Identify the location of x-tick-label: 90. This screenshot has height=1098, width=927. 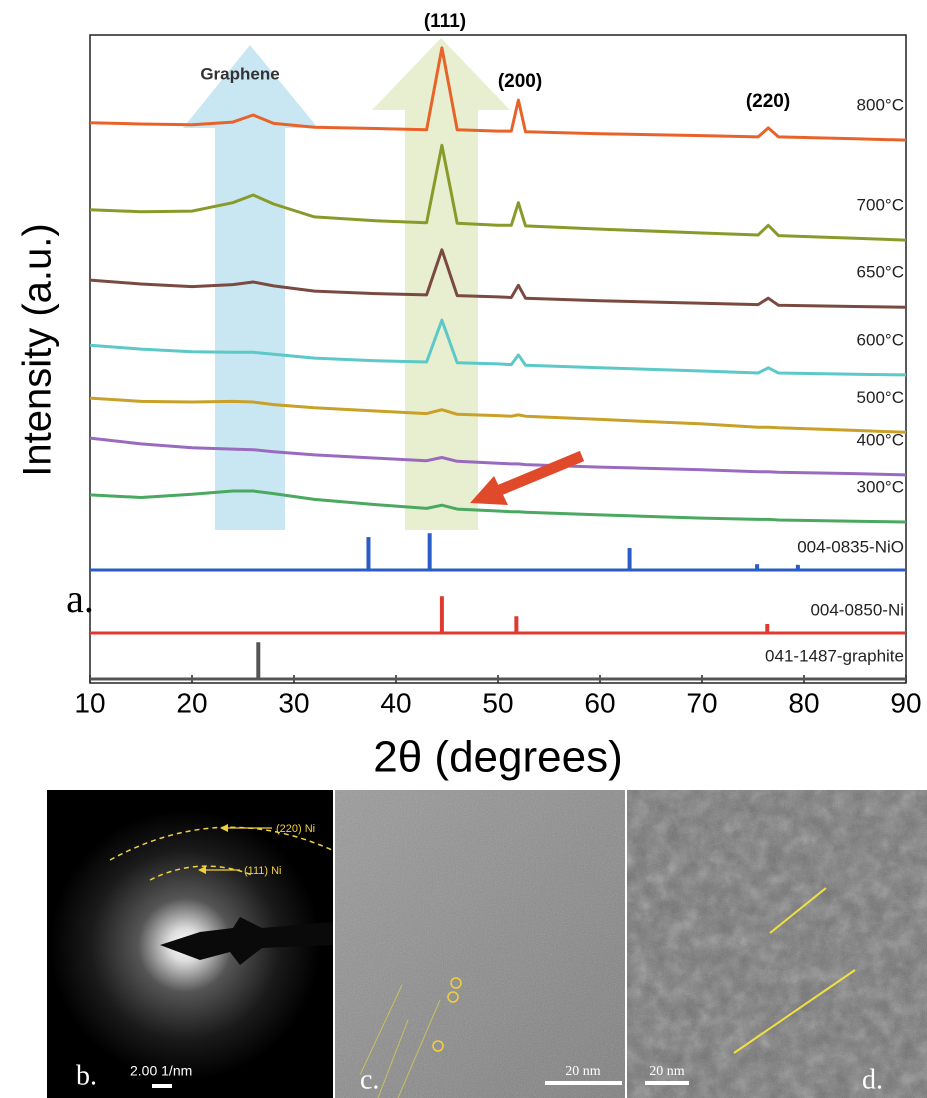
(905, 702).